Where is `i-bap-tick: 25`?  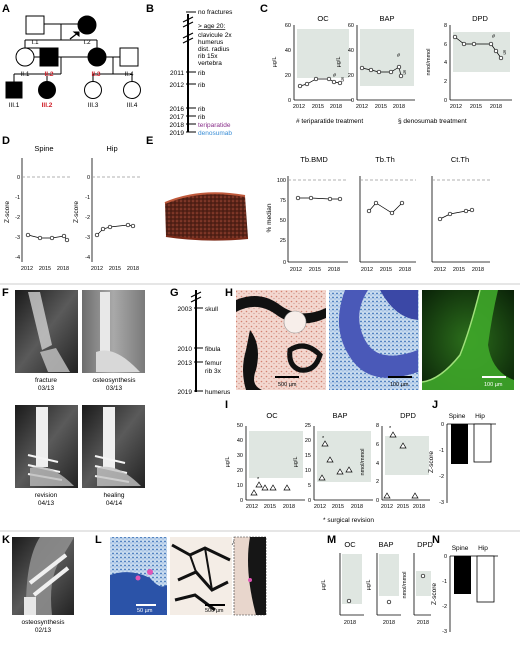 i-bap-tick: 25 is located at coordinates (308, 426).